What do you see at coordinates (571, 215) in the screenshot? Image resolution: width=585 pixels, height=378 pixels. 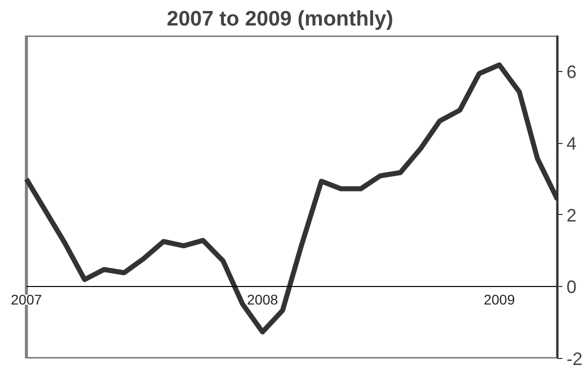 I see `y-tick-label: 2` at bounding box center [571, 215].